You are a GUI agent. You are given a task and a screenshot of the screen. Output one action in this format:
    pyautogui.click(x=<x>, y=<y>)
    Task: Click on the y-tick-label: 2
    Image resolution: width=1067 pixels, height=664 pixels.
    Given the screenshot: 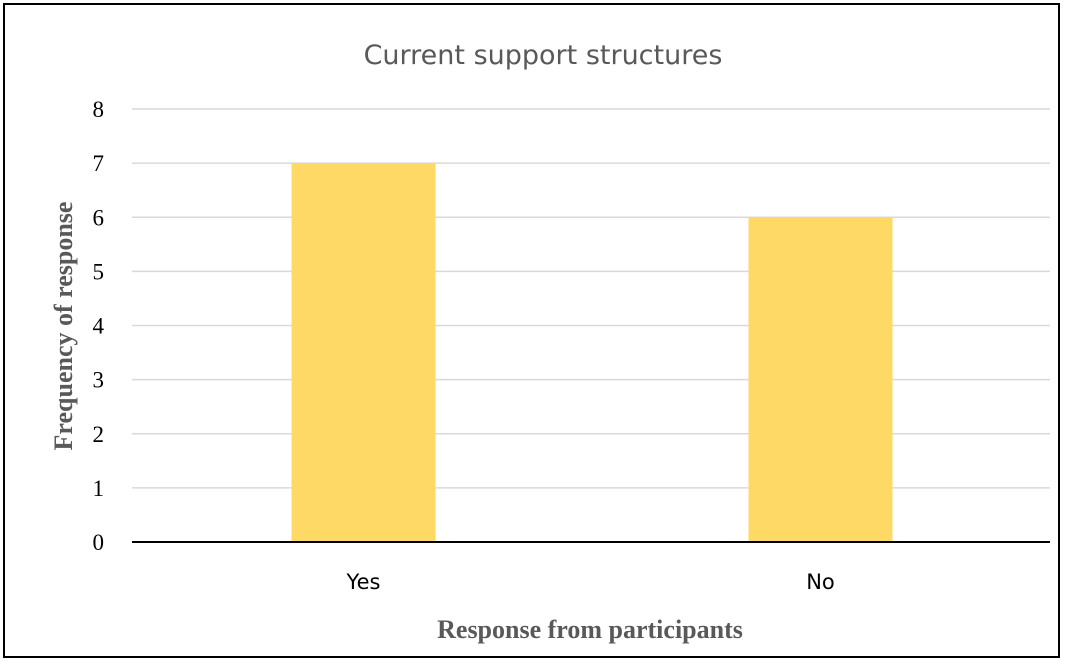 What is the action you would take?
    pyautogui.click(x=99, y=434)
    